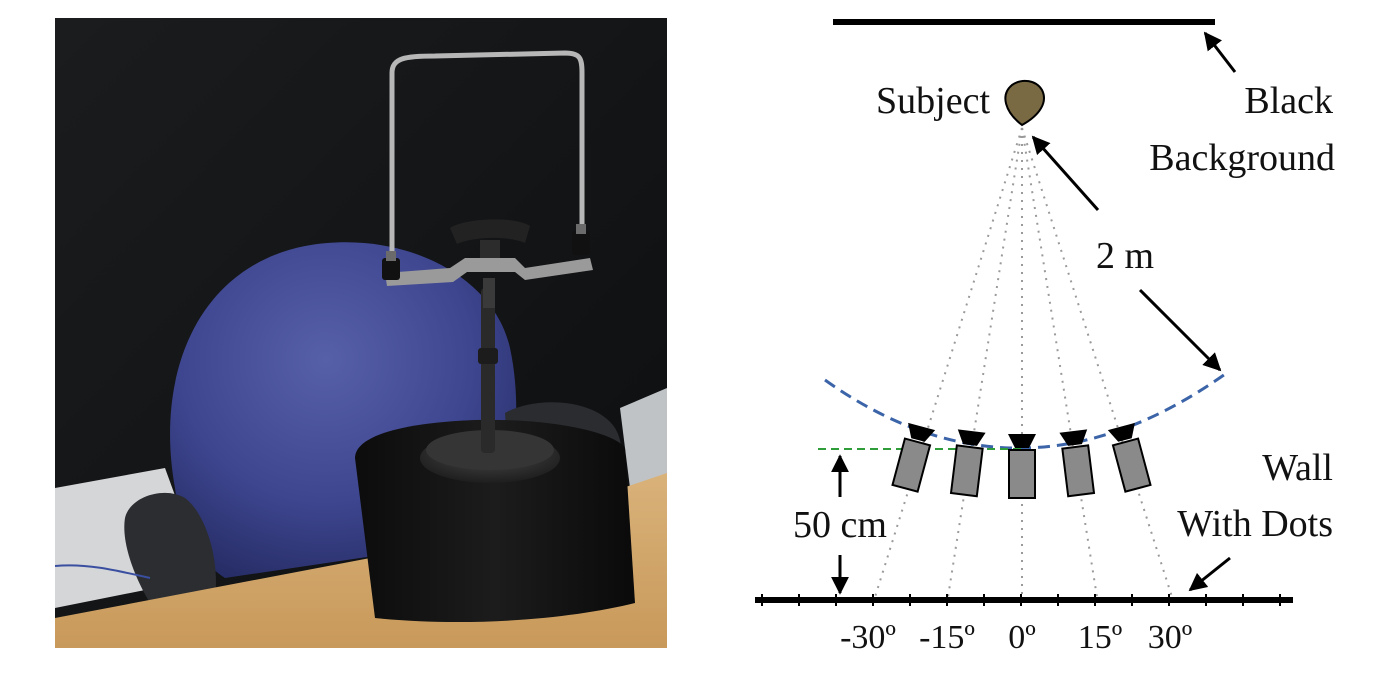 The width and height of the screenshot is (1380, 700). What do you see at coordinates (170, 555) in the screenshot?
I see `chair-arm-left` at bounding box center [170, 555].